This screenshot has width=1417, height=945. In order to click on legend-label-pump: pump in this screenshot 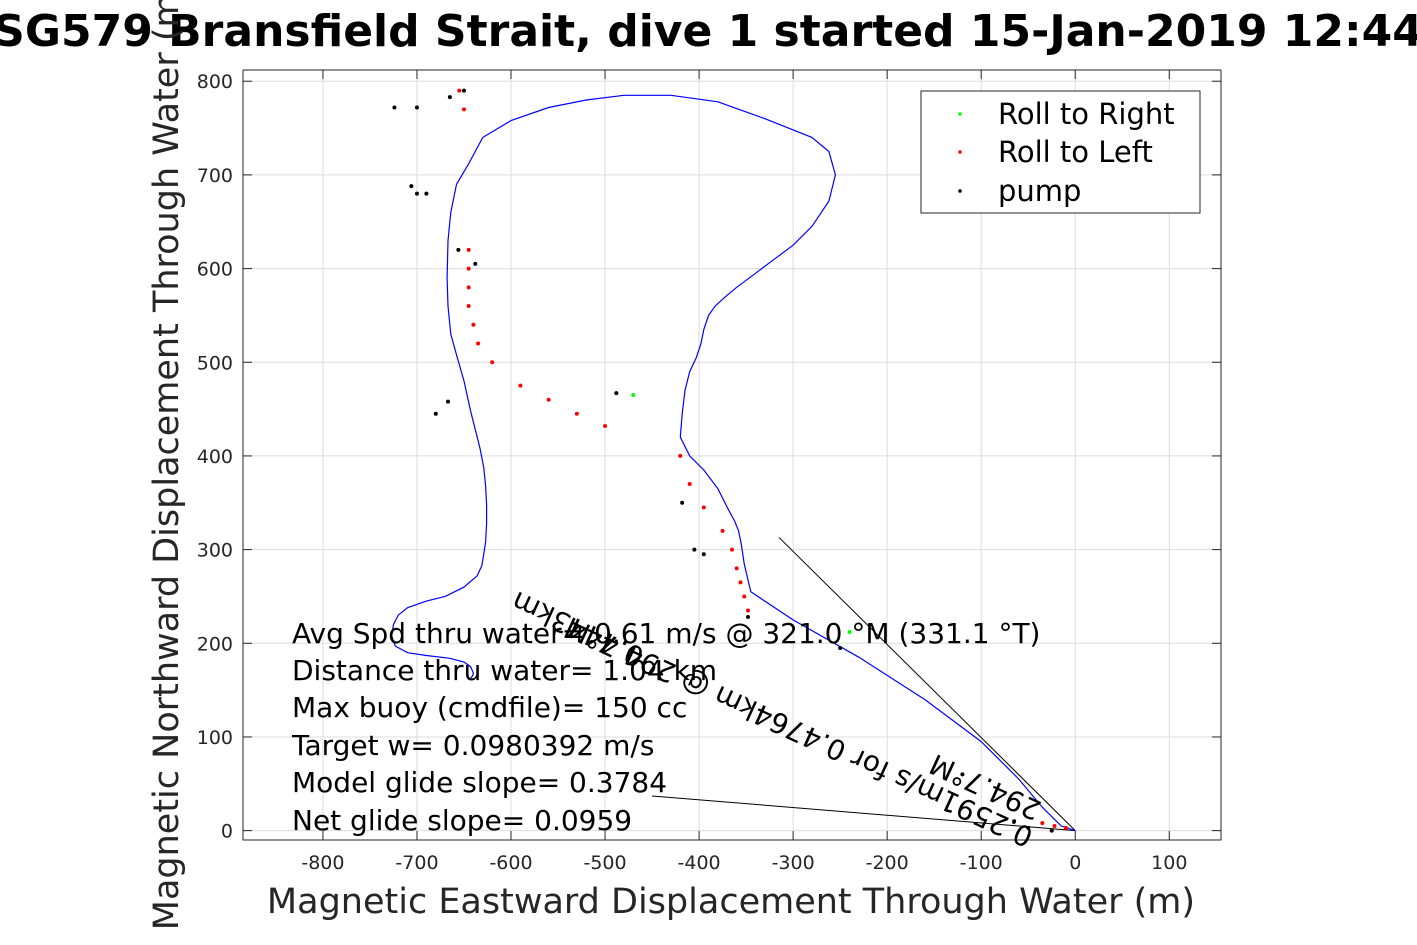, I will do `click(1039, 191)`.